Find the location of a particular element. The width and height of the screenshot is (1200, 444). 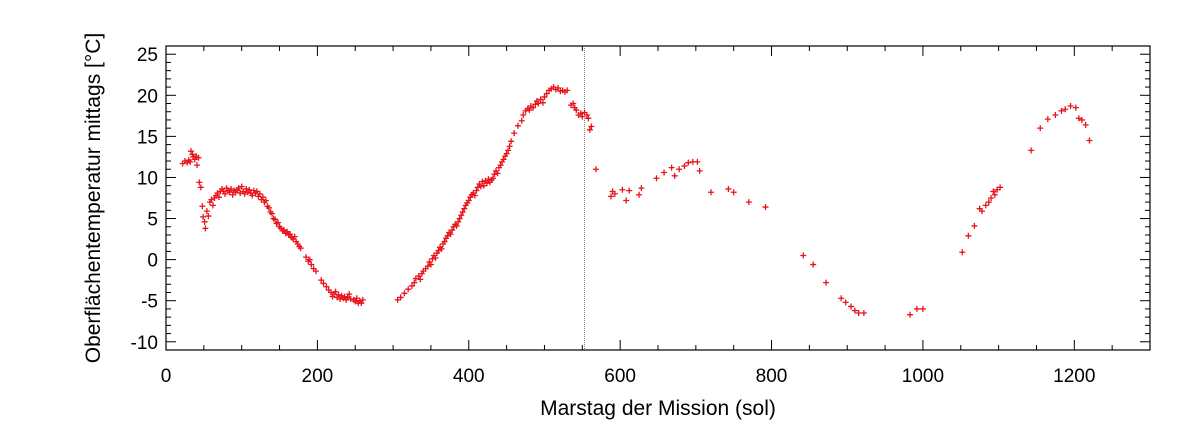

y-tick-label: 25 is located at coordinates (147, 55).